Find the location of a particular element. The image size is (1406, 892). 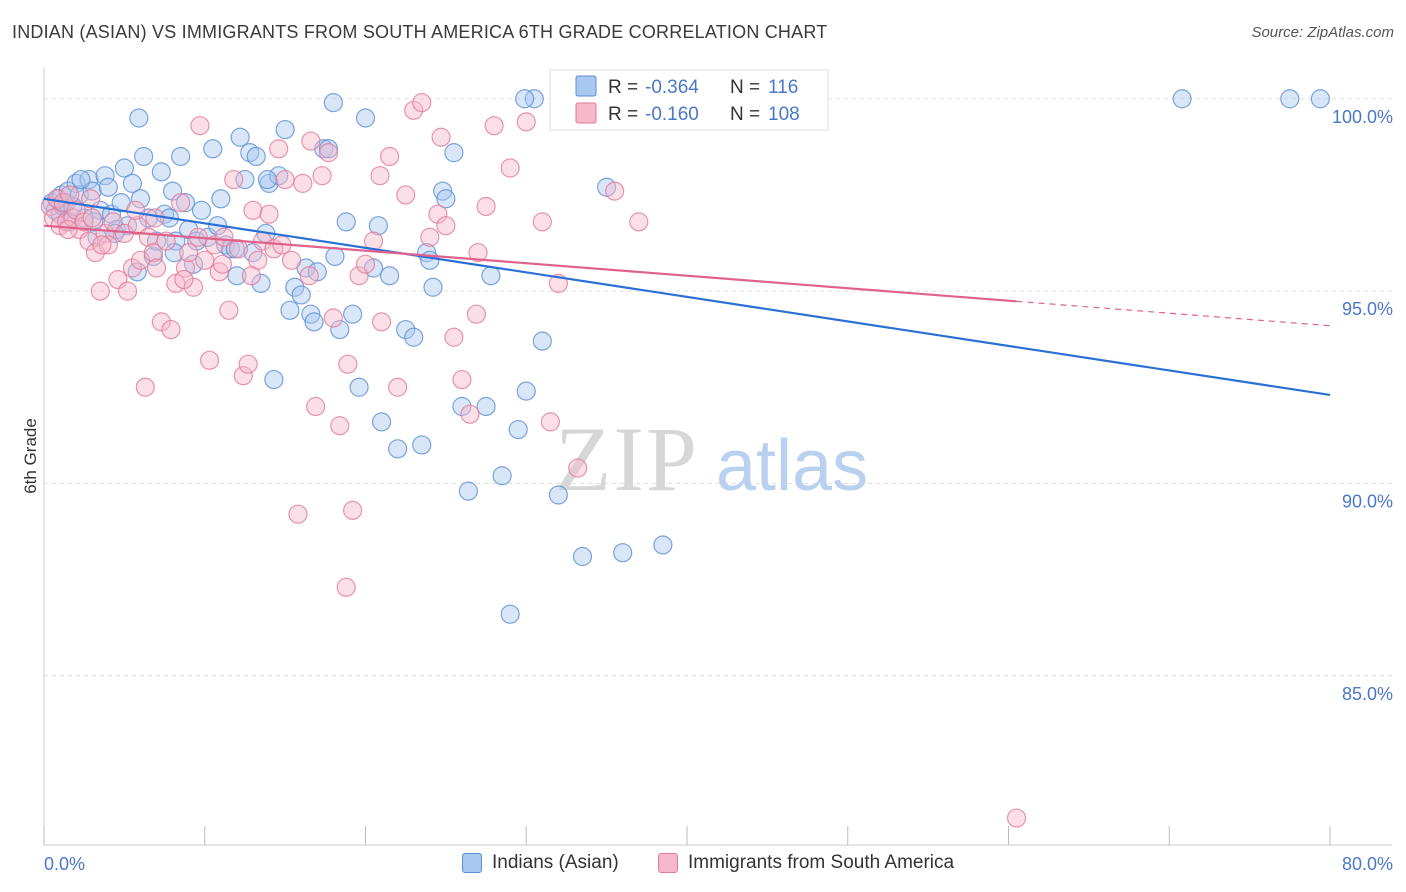

legend-r-value: -0.160 is located at coordinates (672, 114).